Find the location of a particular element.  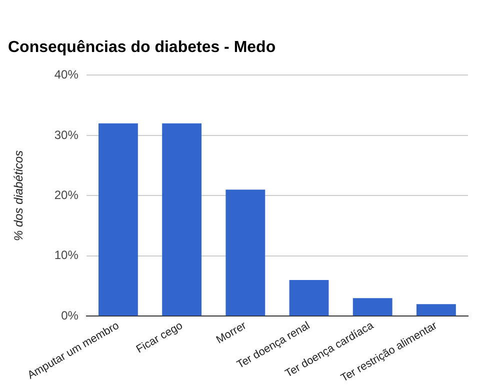

y-tick-label: 40% is located at coordinates (66, 75).